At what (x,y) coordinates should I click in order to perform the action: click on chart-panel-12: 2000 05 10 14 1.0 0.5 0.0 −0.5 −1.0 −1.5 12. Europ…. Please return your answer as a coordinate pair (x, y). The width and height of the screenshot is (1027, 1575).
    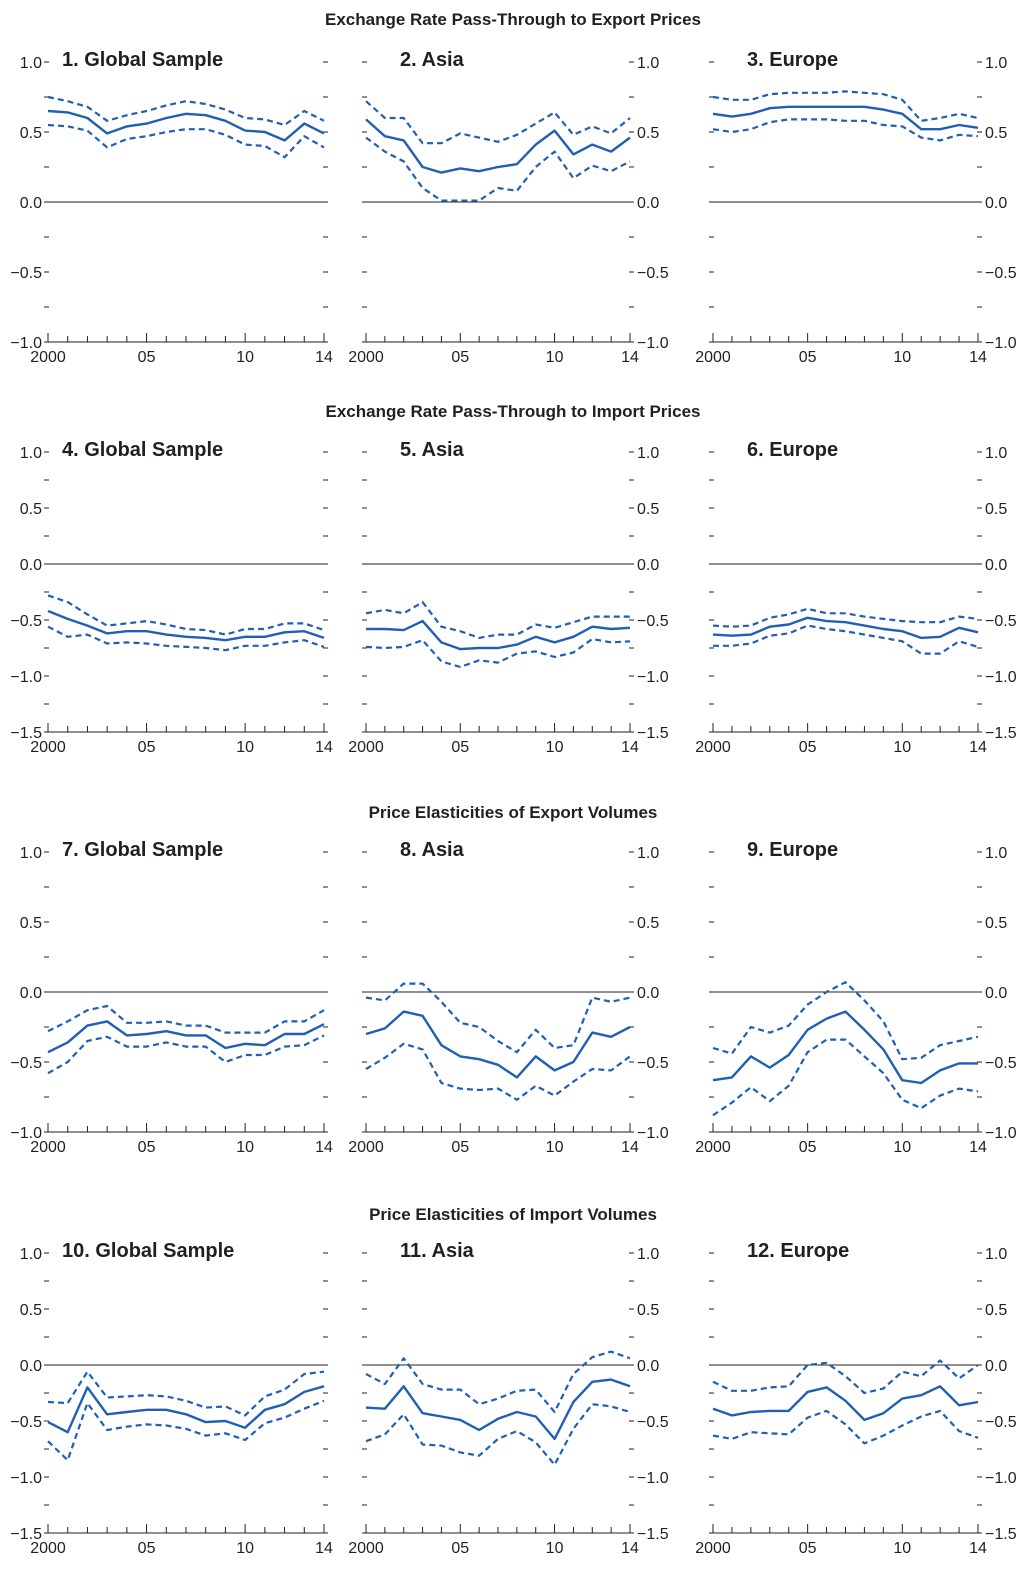
    Looking at the image, I should click on (855, 1398).